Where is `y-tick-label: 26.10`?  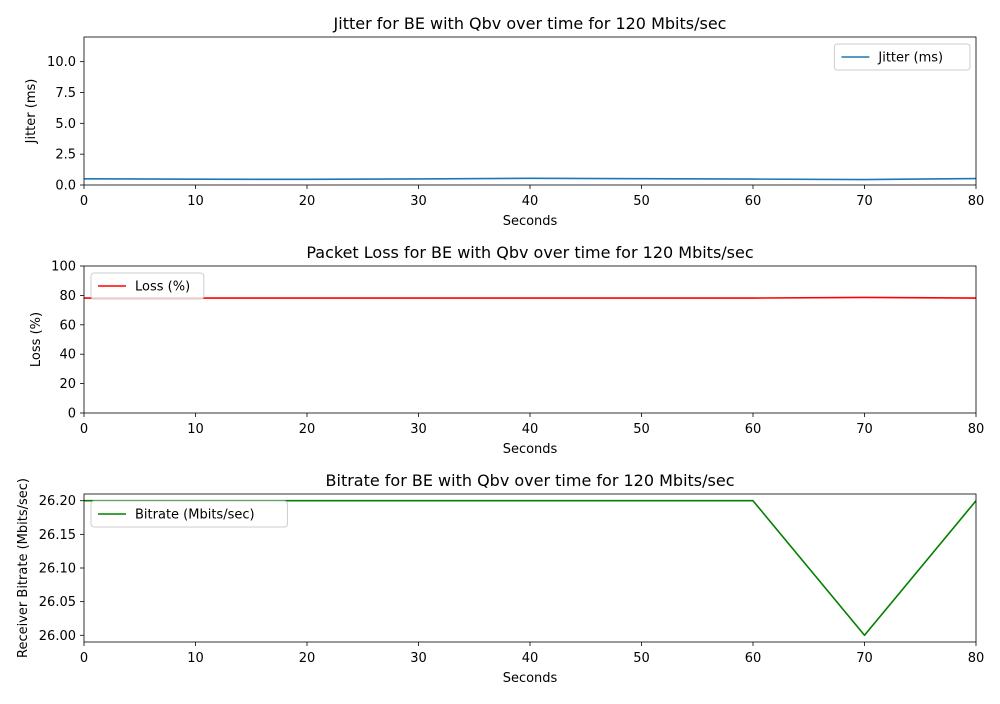 y-tick-label: 26.10 is located at coordinates (57, 569).